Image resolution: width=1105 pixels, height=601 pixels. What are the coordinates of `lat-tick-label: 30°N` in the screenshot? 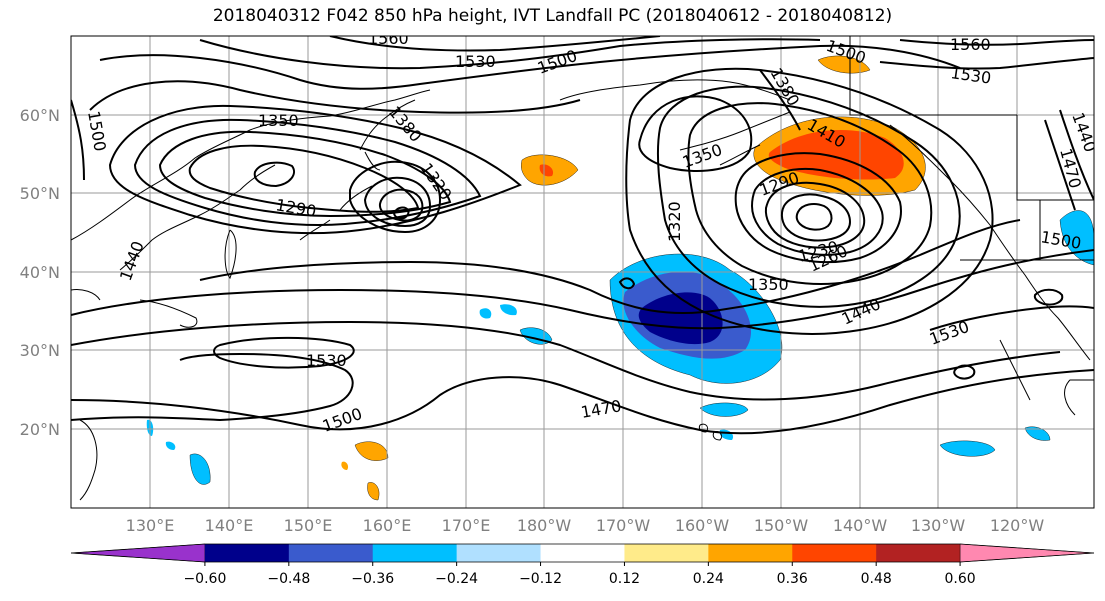 It's located at (40, 350).